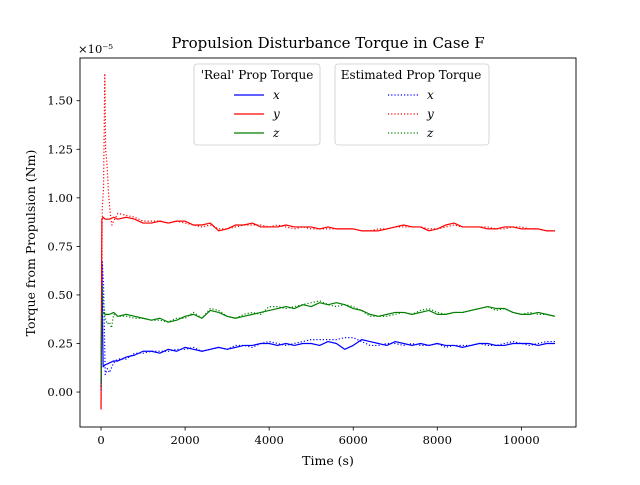 Image resolution: width=640 pixels, height=485 pixels. What do you see at coordinates (60, 198) in the screenshot?
I see `y-tick-label: 1.00` at bounding box center [60, 198].